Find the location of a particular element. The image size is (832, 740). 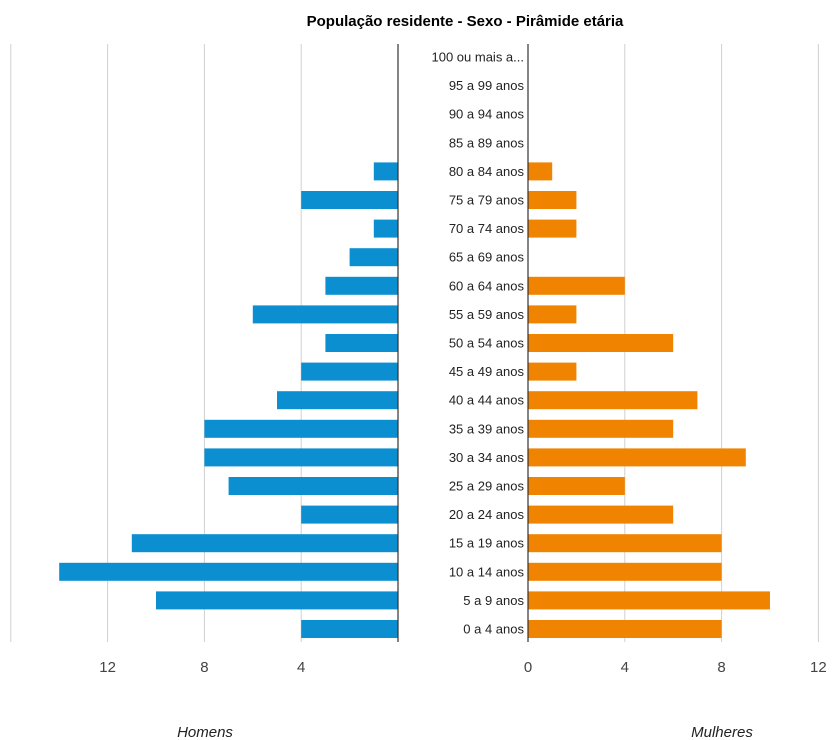

category-label: 60 a 64 anos is located at coordinates (487, 285).